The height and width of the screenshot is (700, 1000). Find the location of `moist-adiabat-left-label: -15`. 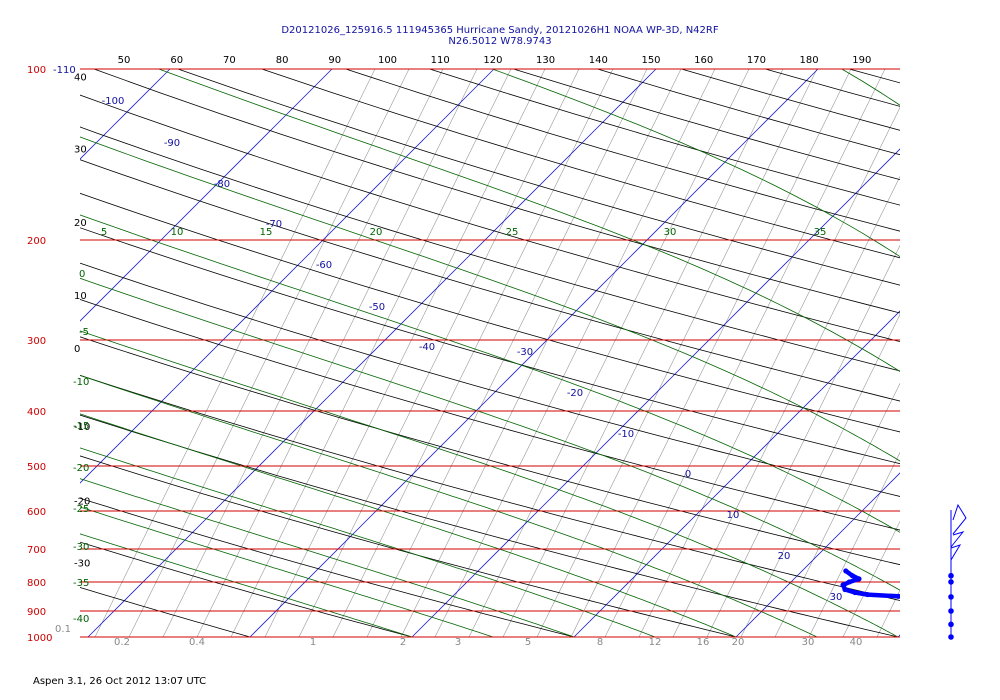

moist-adiabat-left-label: -15 is located at coordinates (81, 426).